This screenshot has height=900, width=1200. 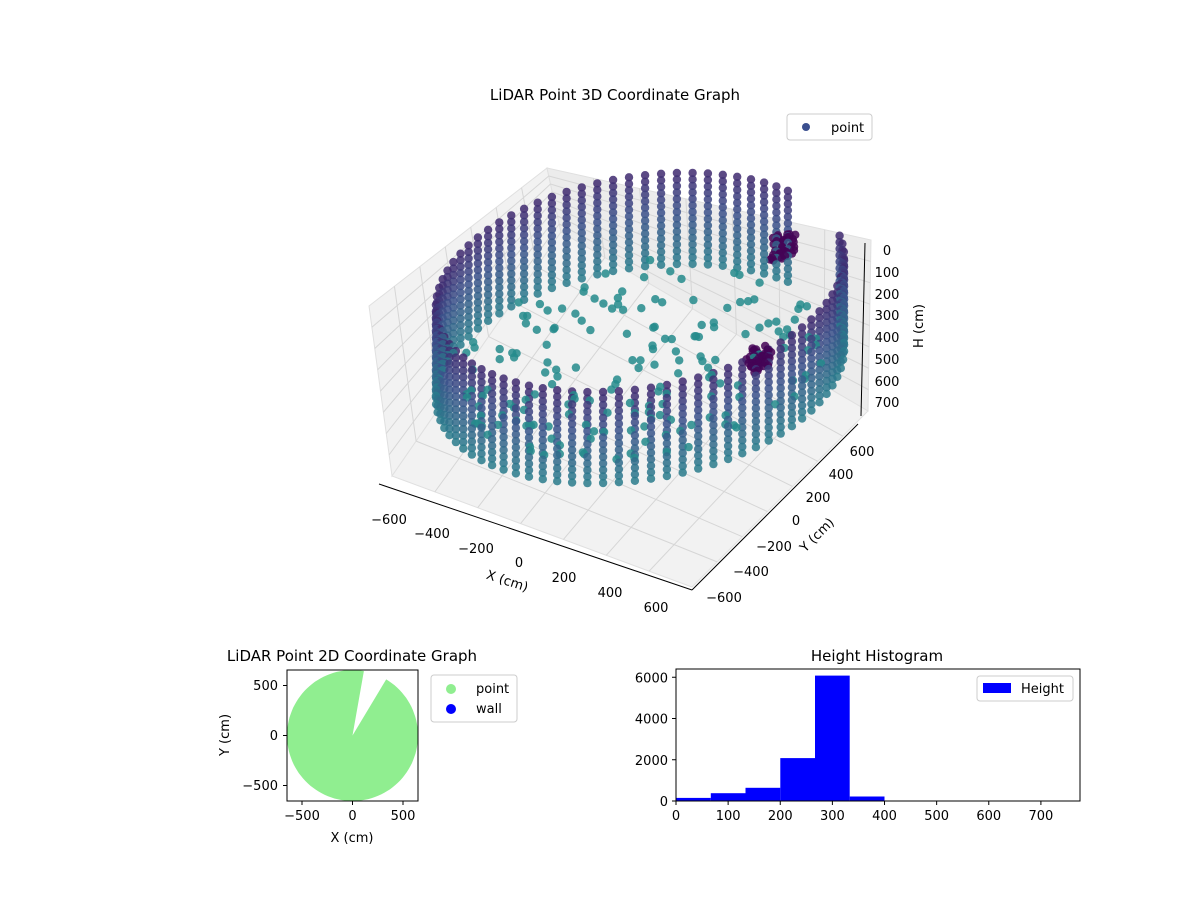 I want to click on x-tick-label: 0, so click(x=519, y=563).